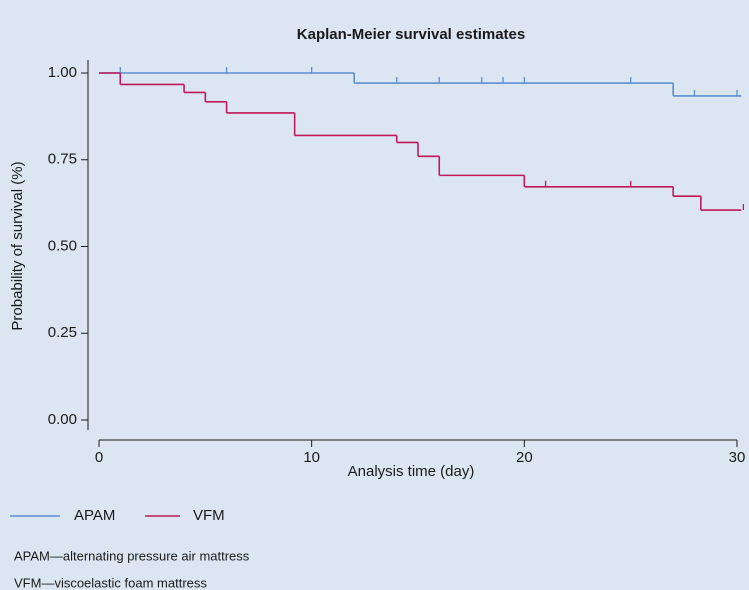 The height and width of the screenshot is (590, 749). Describe the element at coordinates (62, 72) in the screenshot. I see `y-tick-label: 1.00` at that location.